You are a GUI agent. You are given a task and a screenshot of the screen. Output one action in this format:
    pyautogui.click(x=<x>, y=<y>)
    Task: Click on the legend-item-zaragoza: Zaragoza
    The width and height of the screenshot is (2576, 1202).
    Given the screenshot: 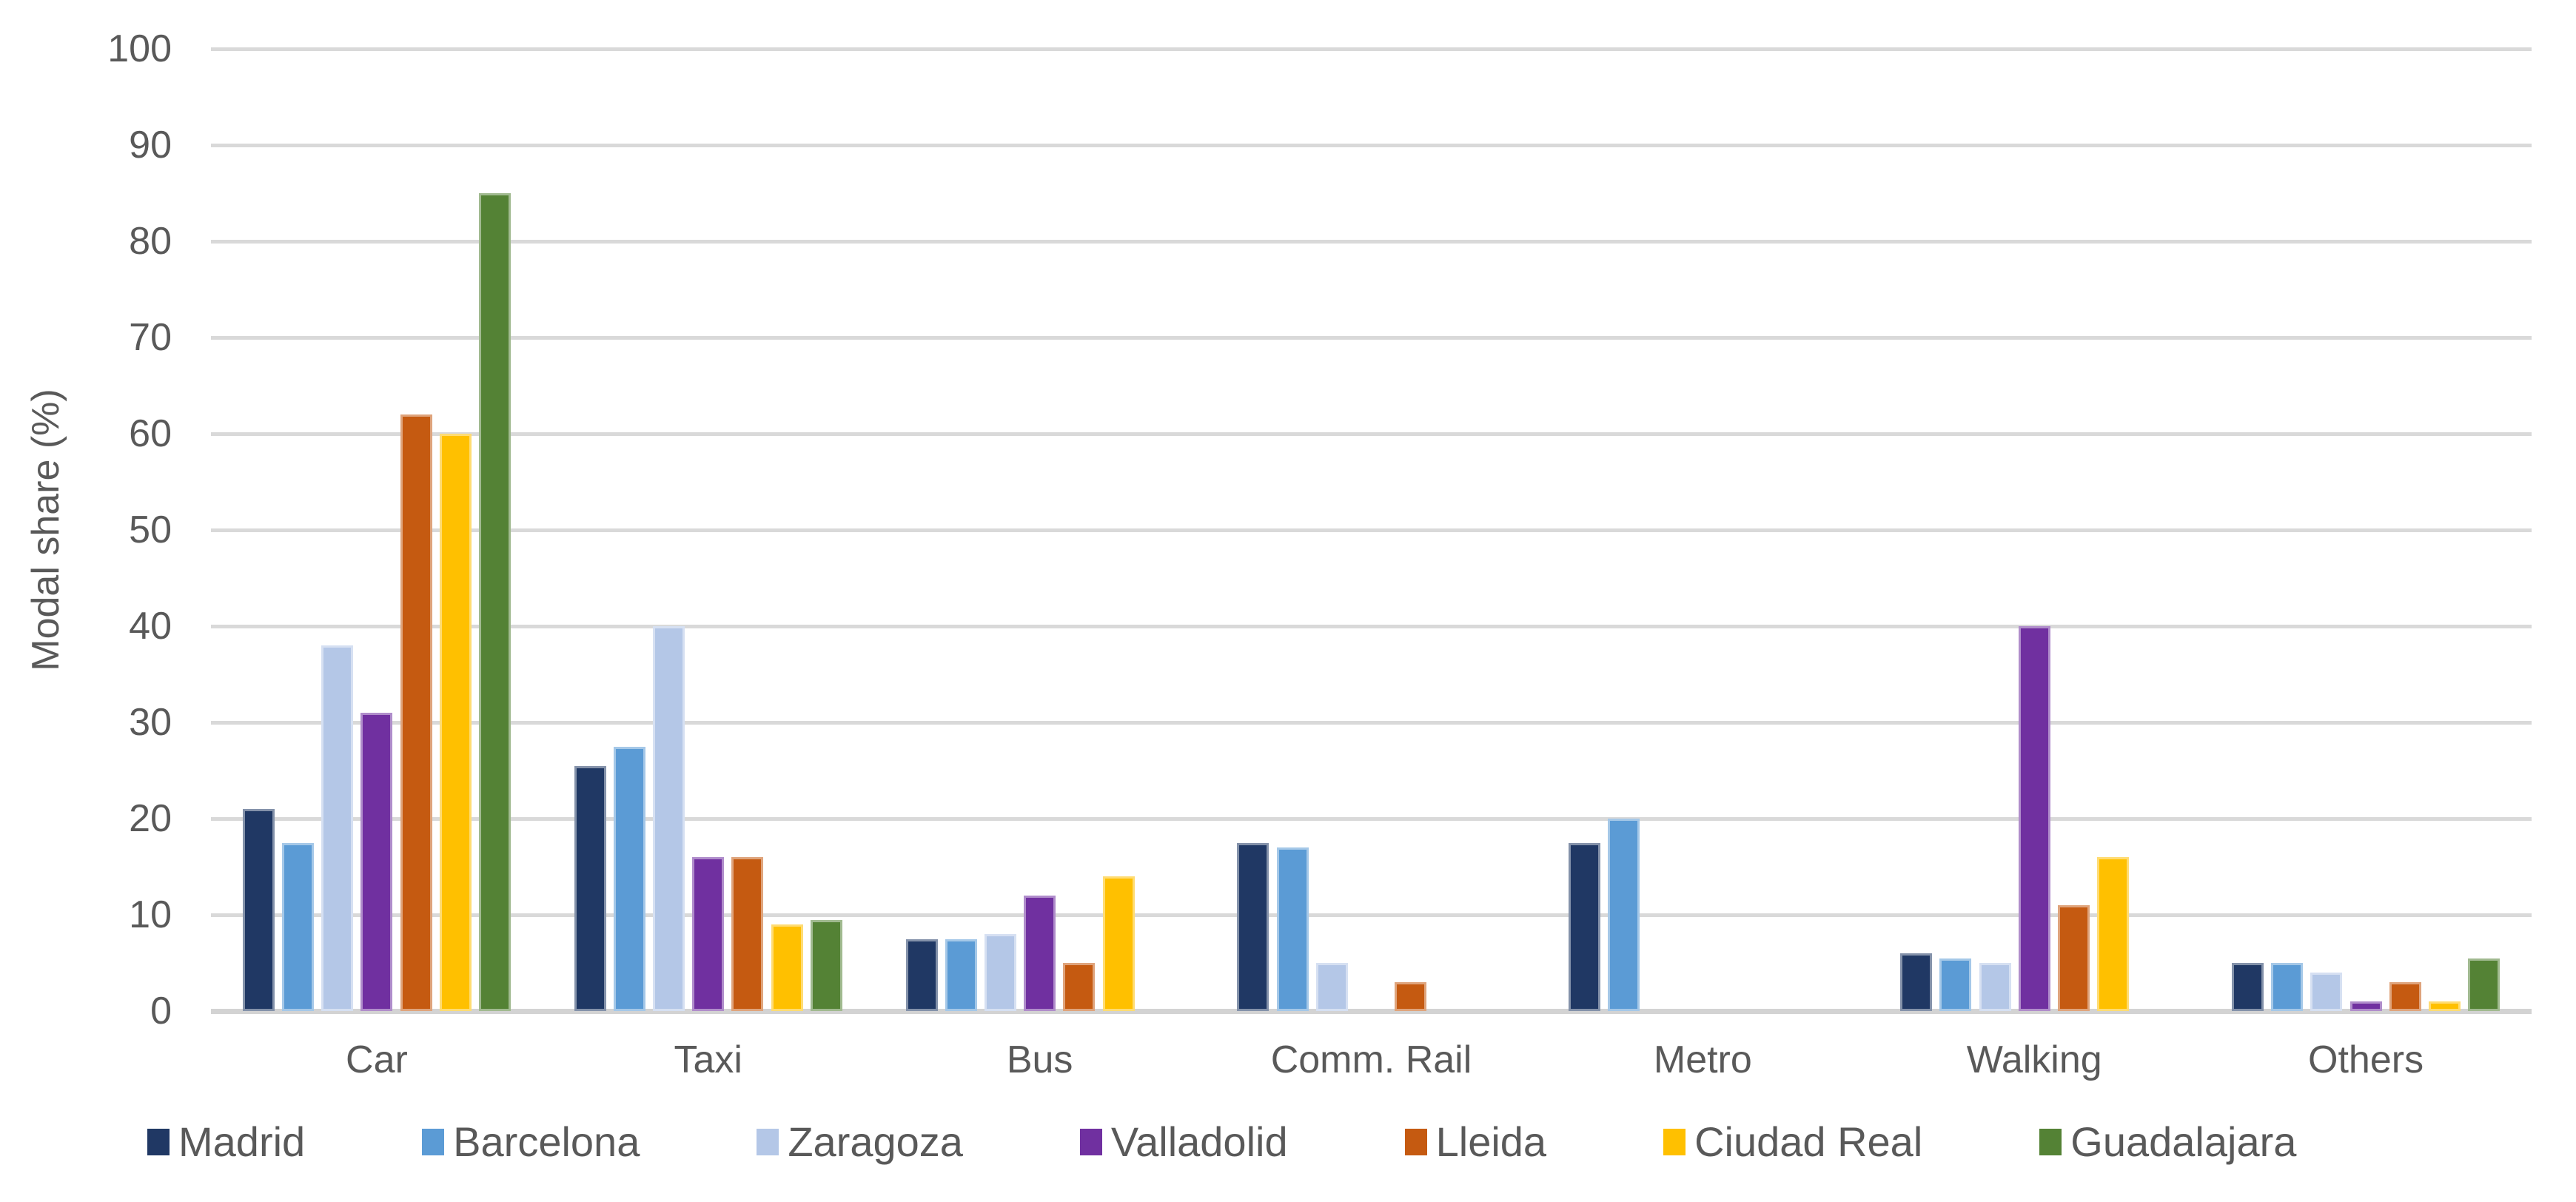 What is the action you would take?
    pyautogui.click(x=860, y=1142)
    